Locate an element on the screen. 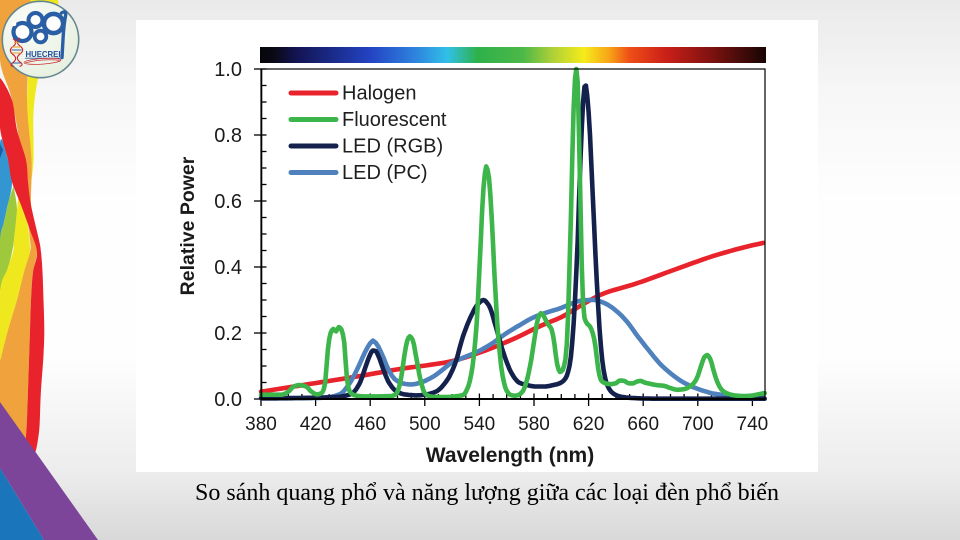  svg-text: 700 is located at coordinates (698, 424).